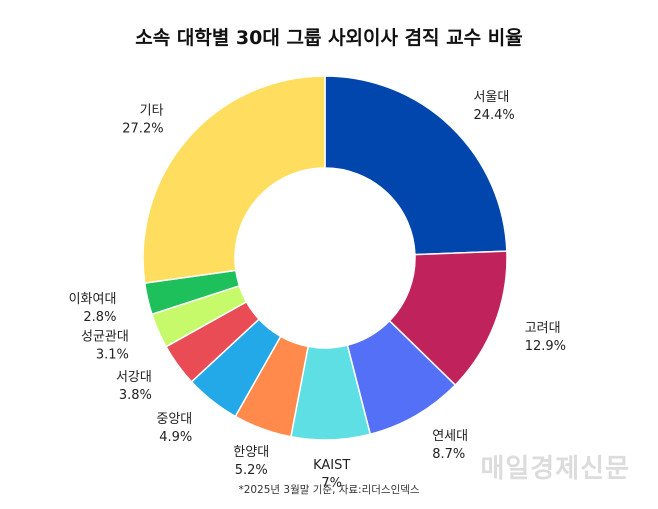 This screenshot has height=509, width=658. I want to click on slice-value-4: 5.2%, so click(251, 470).